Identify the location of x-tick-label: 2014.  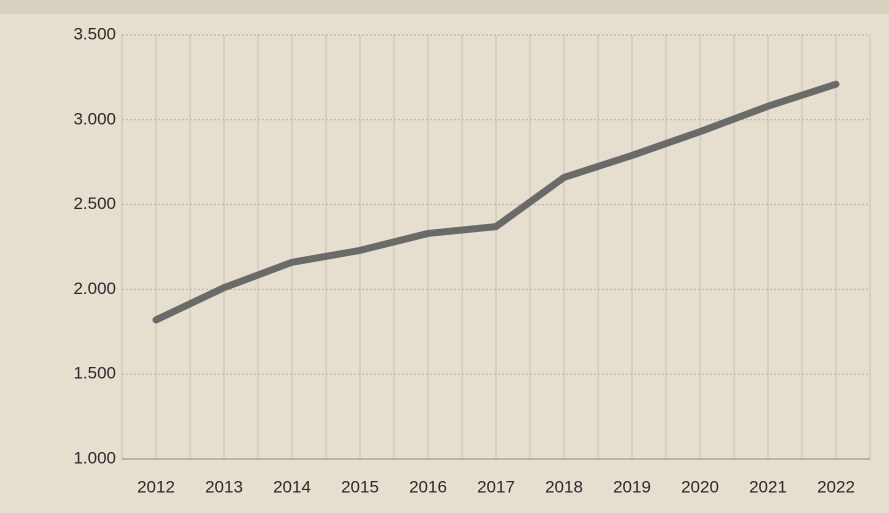
(292, 486).